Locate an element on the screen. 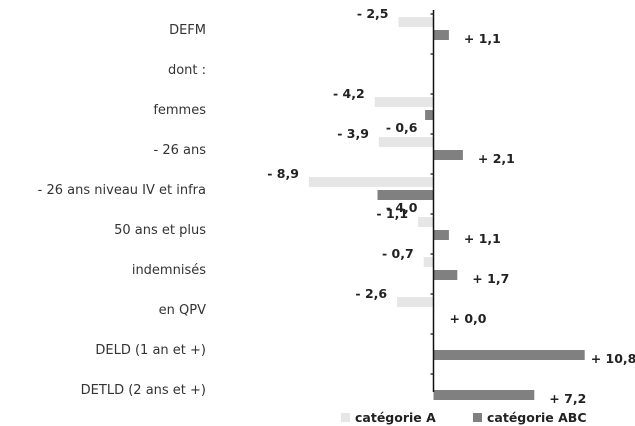  legend-categorie-a-swatch is located at coordinates (345, 417).